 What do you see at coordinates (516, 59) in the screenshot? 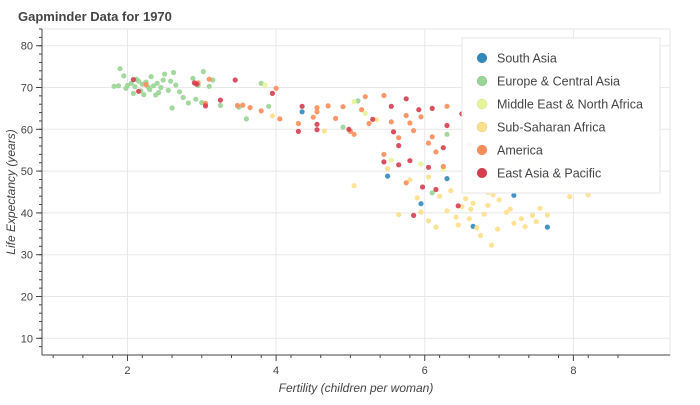
I see `legend-item: South Asia` at bounding box center [516, 59].